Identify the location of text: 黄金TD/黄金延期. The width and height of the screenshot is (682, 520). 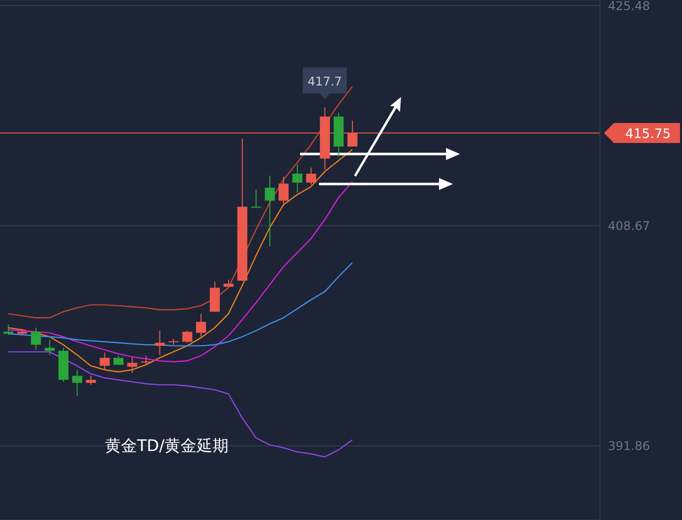
(166, 446).